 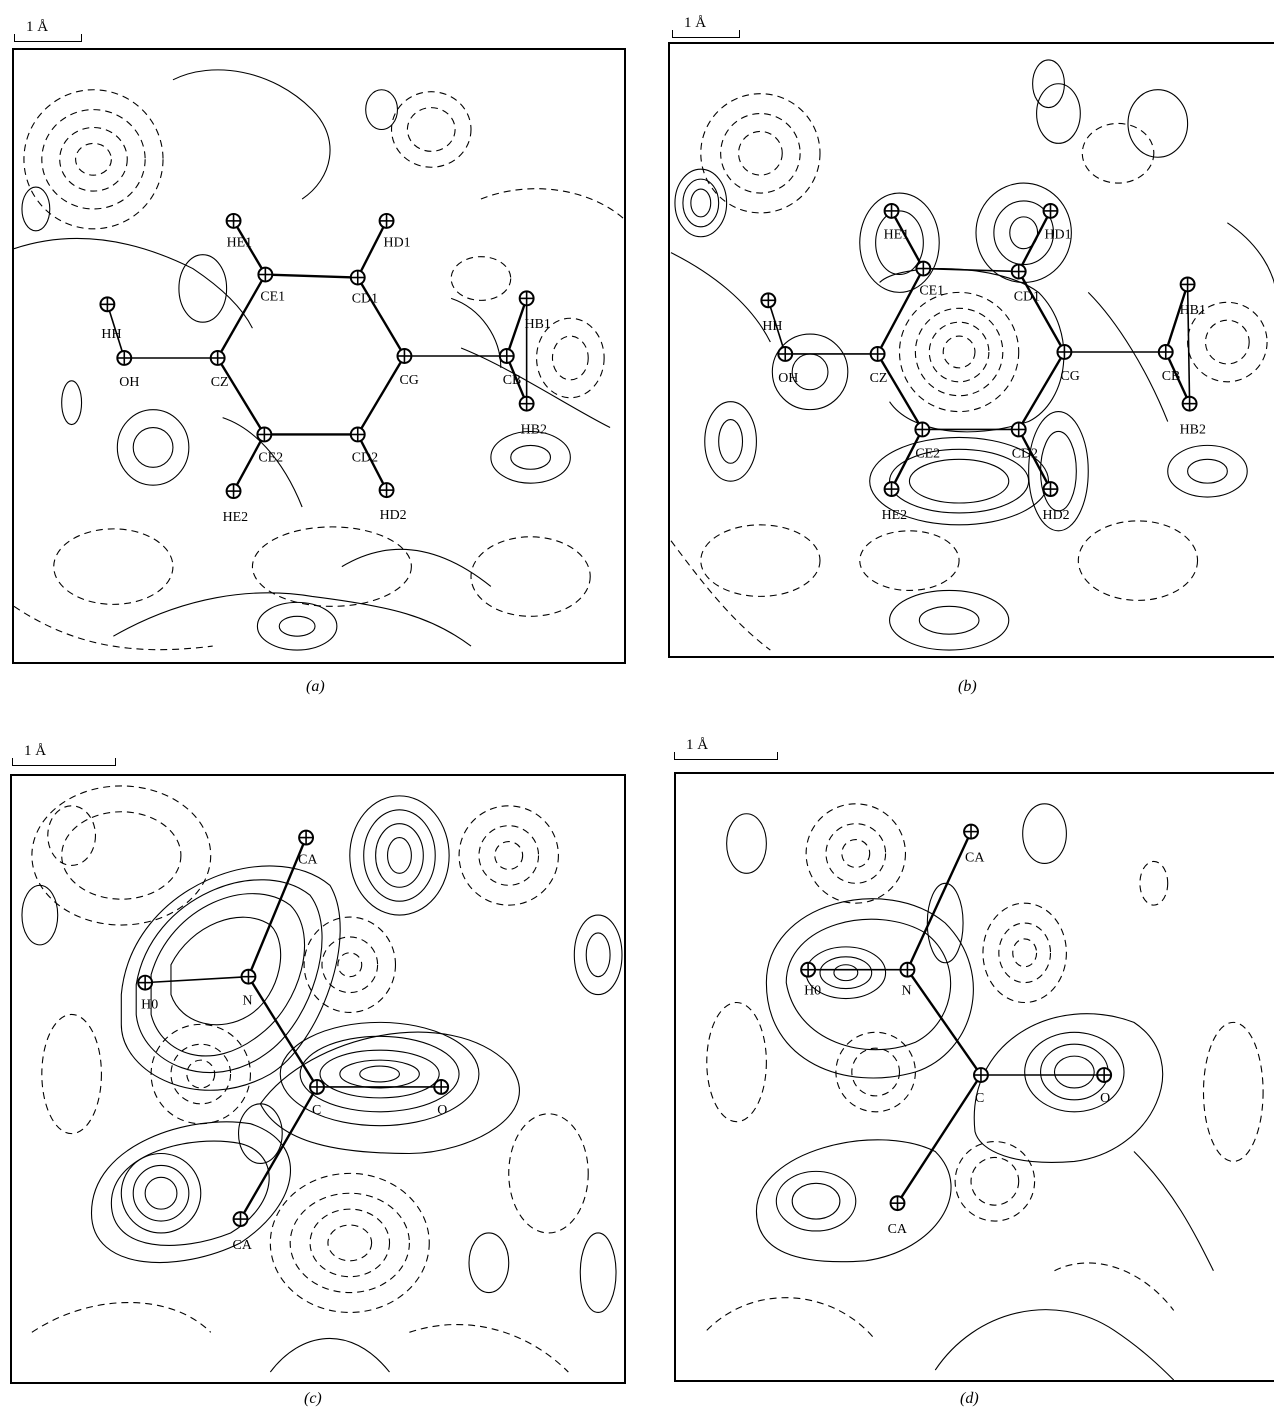 I want to click on panel-caption: (d), so click(x=969, y=1398).